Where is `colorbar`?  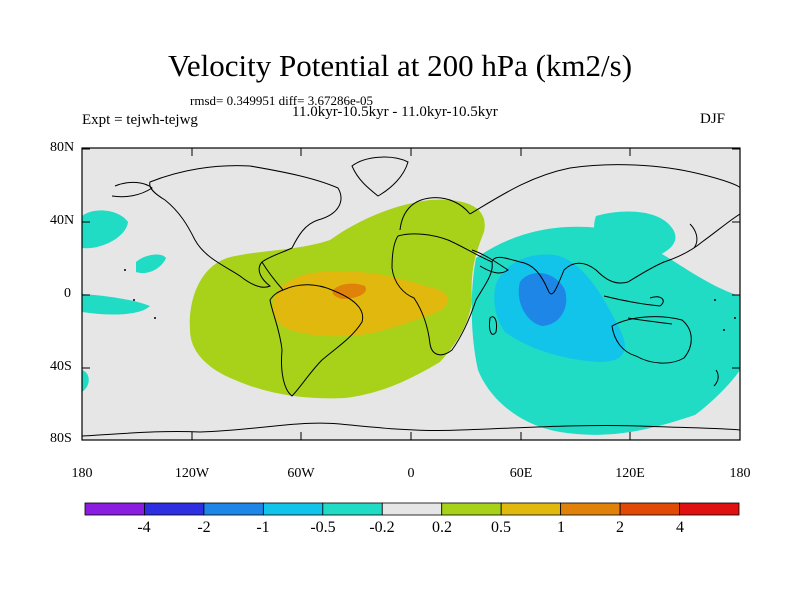
colorbar is located at coordinates (412, 509).